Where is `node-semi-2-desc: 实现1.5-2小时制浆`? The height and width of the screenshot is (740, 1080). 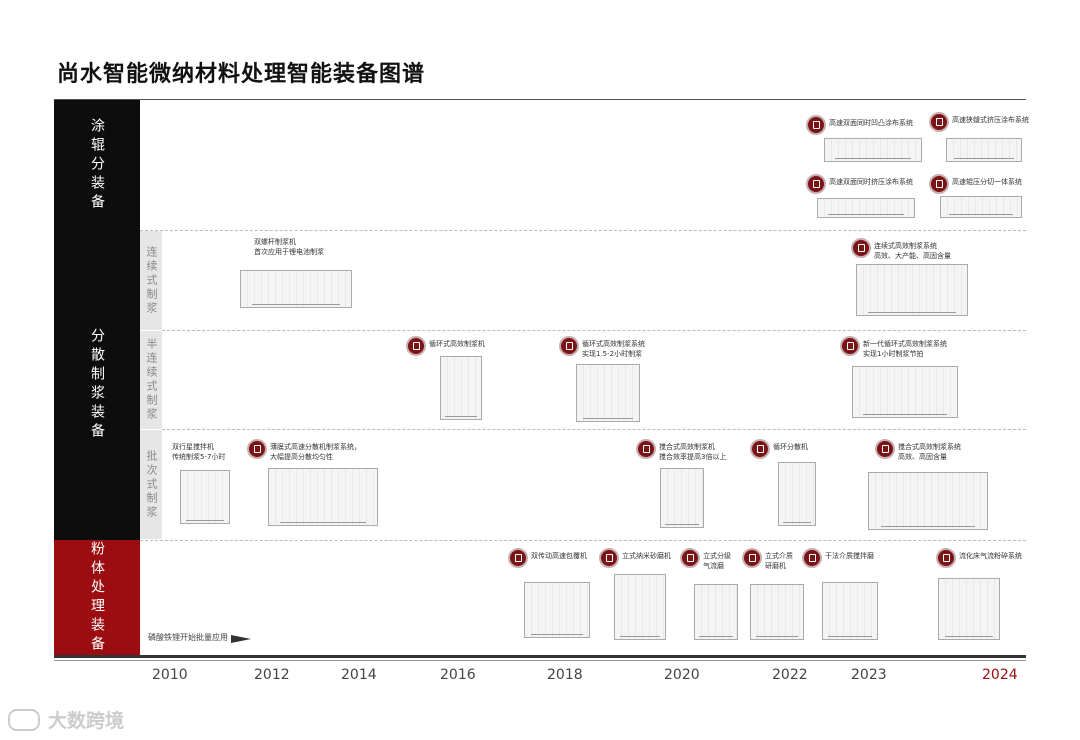
node-semi-2-desc: 实现1.5-2小时制浆 is located at coordinates (612, 354).